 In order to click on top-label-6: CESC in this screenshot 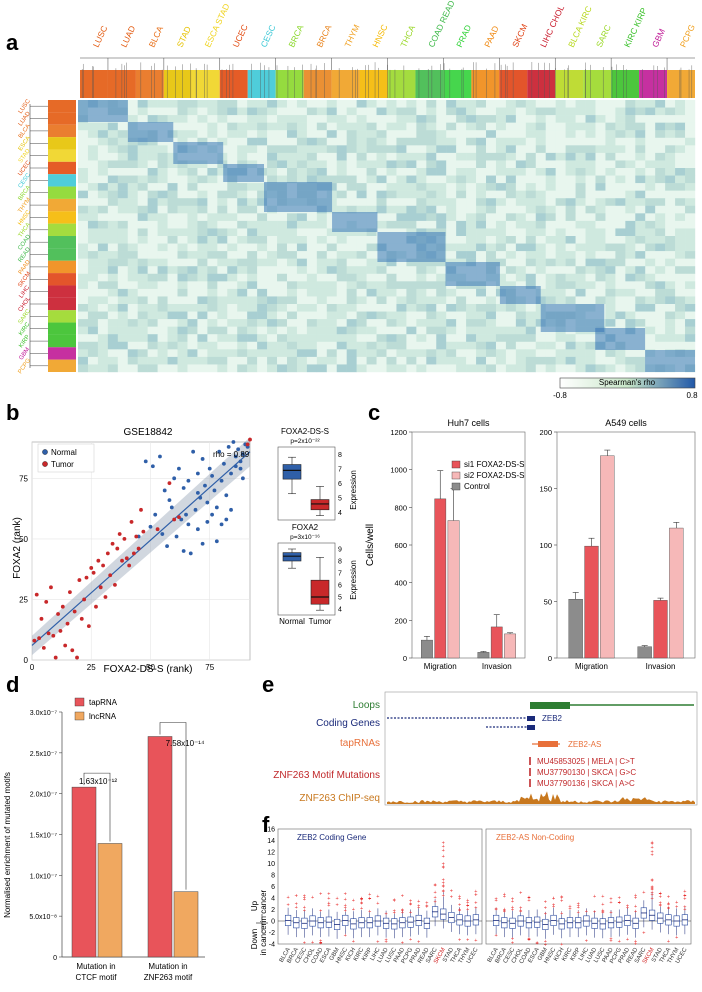, I will do `click(267, 36)`.